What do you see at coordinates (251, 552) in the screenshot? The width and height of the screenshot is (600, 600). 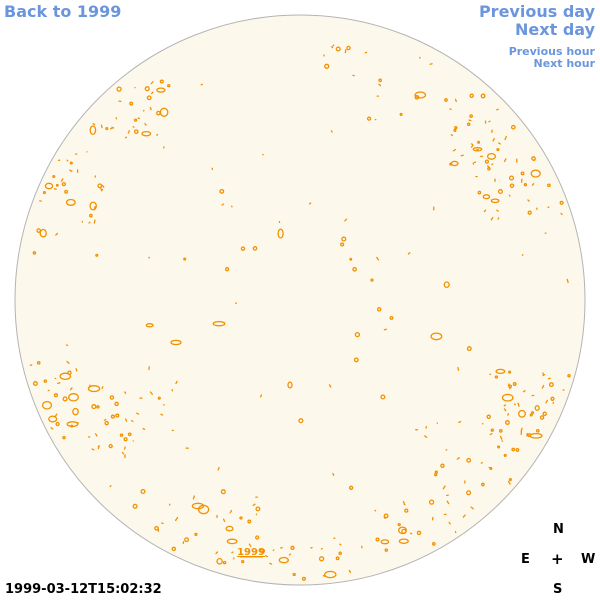 I see `year-label-link: 1999` at bounding box center [251, 552].